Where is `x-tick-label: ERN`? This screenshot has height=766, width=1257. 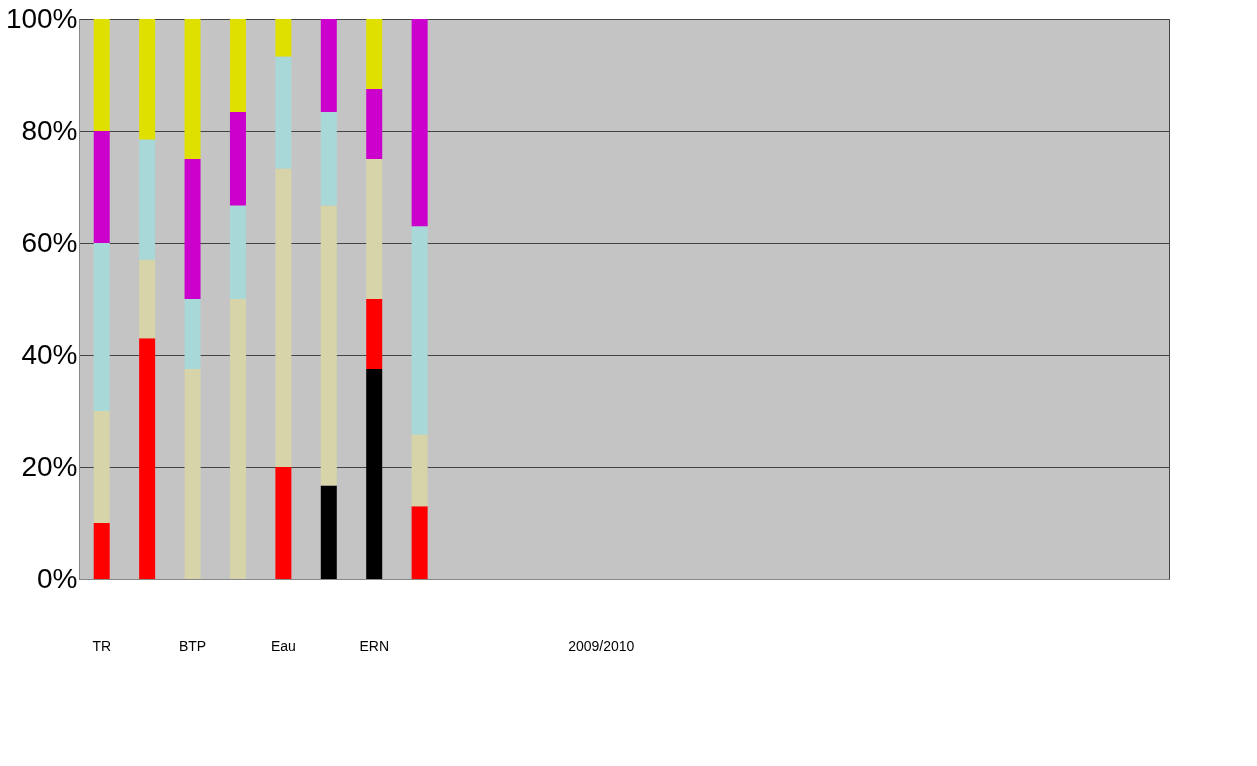
x-tick-label: ERN is located at coordinates (374, 645).